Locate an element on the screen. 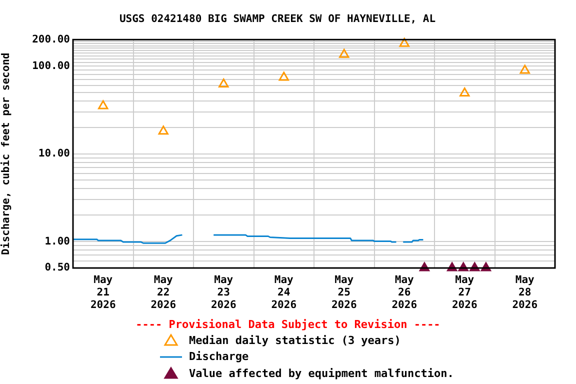 Image resolution: width=576 pixels, height=384 pixels. legend-label: Median daily statistic (3 years) is located at coordinates (295, 340).